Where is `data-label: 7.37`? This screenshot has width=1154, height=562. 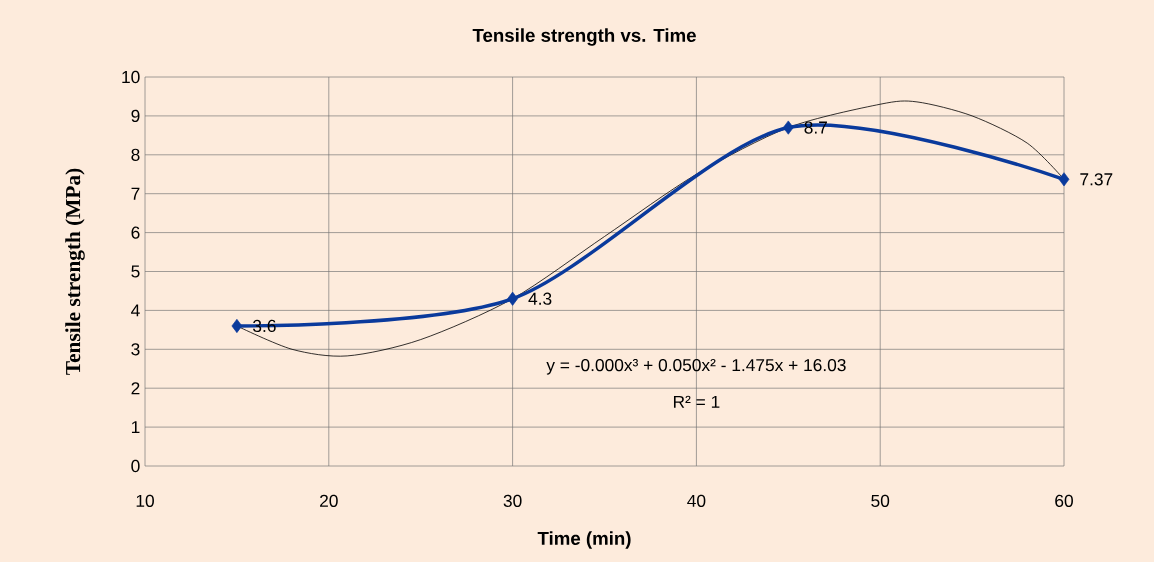
data-label: 7.37 is located at coordinates (1096, 179).